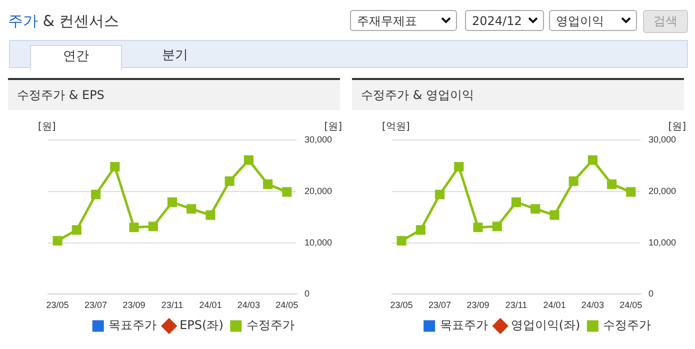 Image resolution: width=695 pixels, height=349 pixels. I want to click on y-axis-title: [원], so click(47, 127).